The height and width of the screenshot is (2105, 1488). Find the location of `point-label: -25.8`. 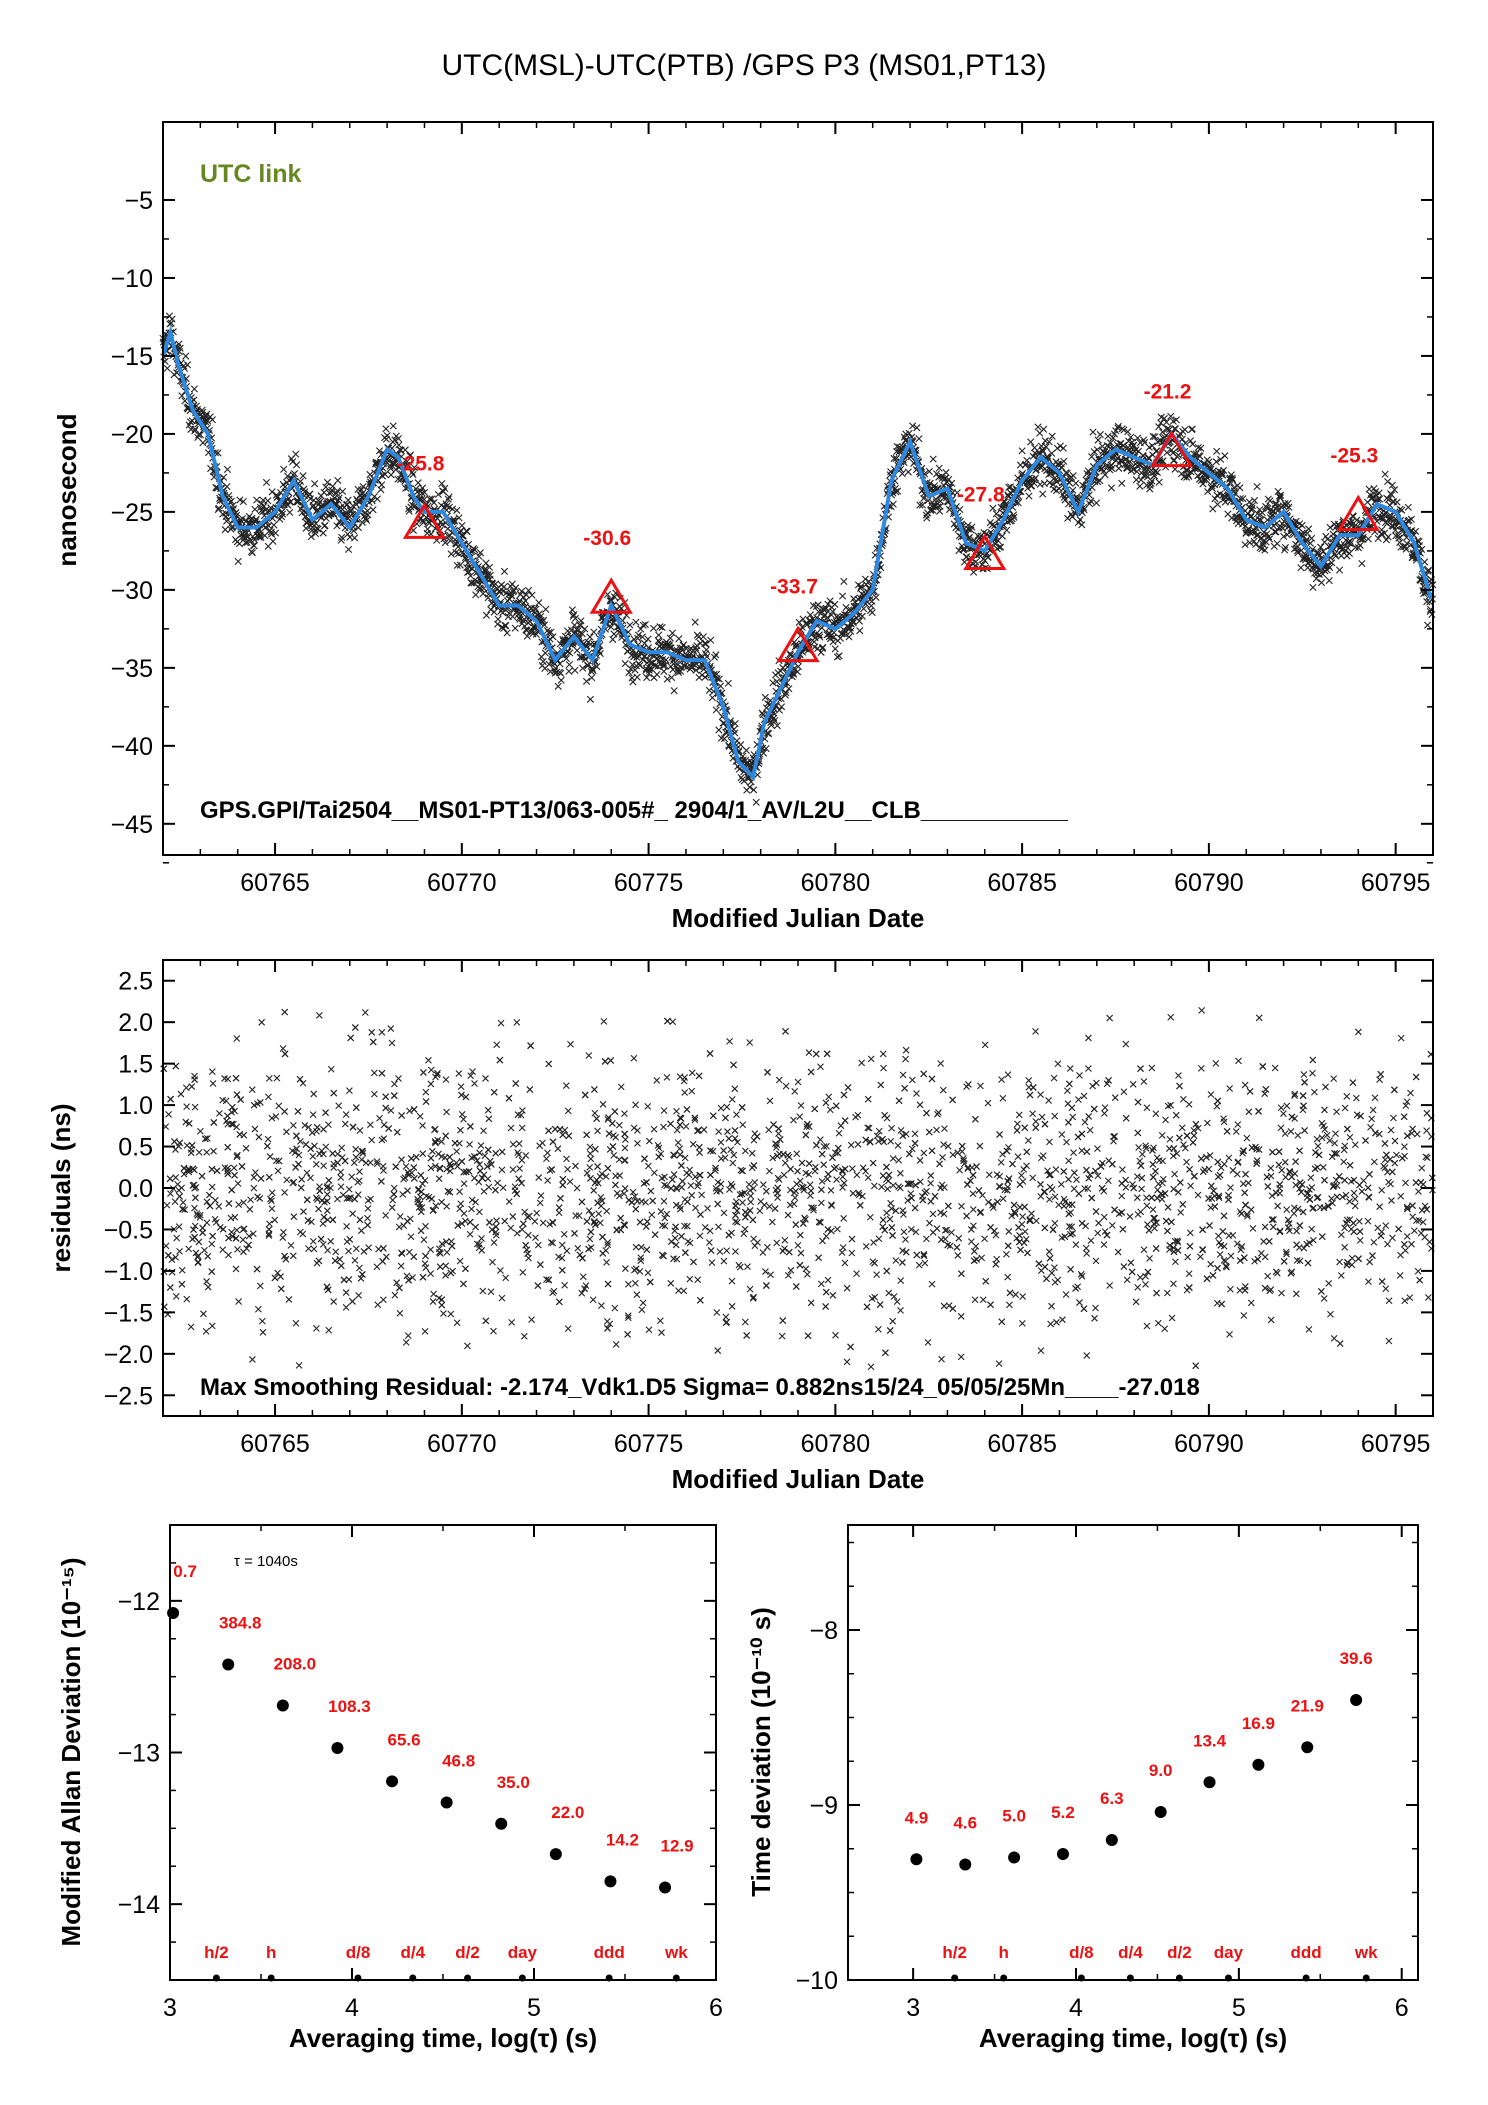

point-label: -25.8 is located at coordinates (421, 463).